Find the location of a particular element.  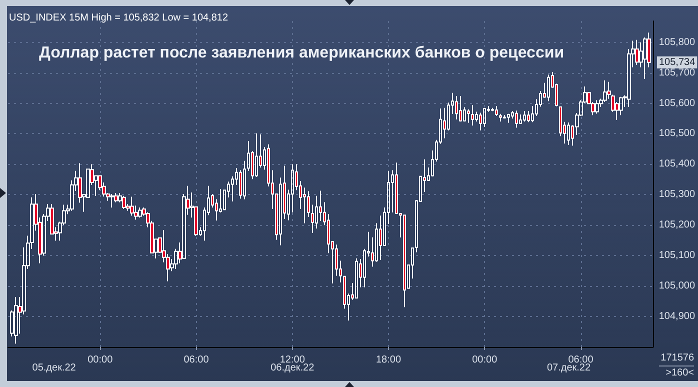

text: 05.дек.22 is located at coordinates (54, 368).